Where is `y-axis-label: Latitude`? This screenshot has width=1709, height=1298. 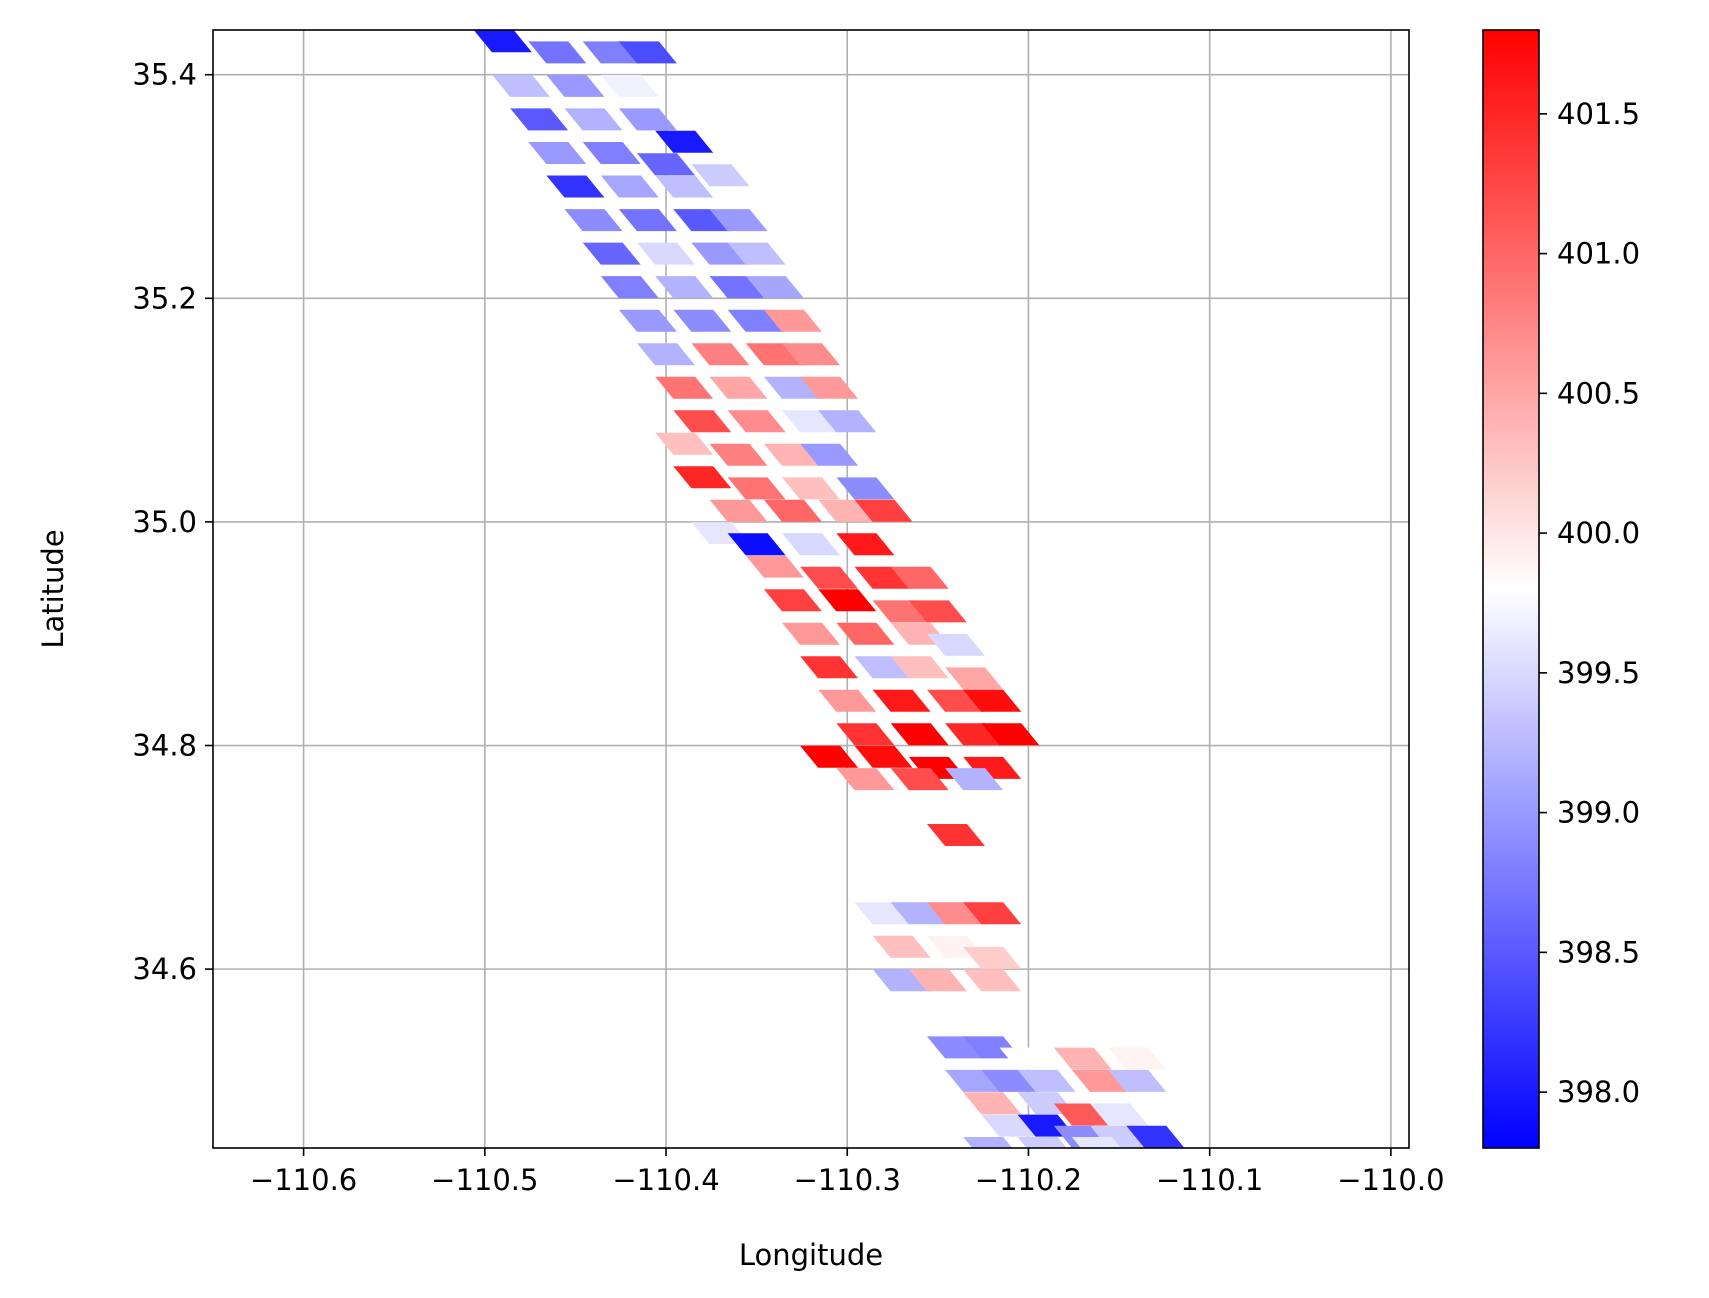
y-axis-label: Latitude is located at coordinates (53, 588).